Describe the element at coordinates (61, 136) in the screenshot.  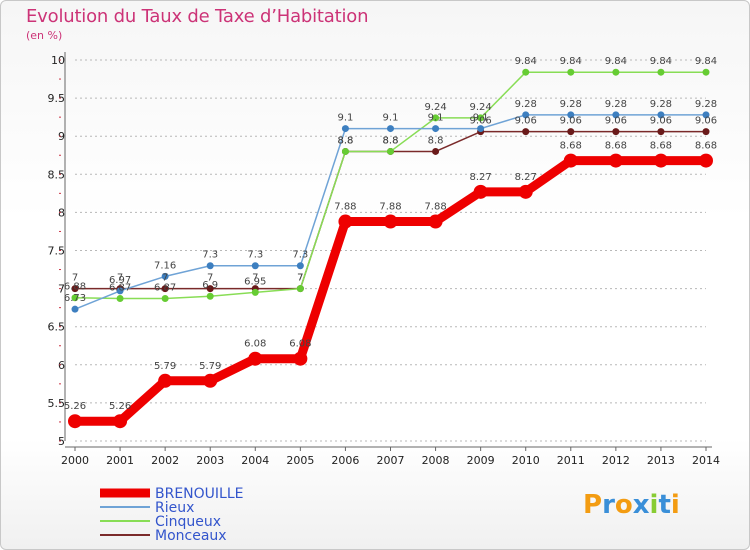
I see `y-tick-label: 9` at that location.